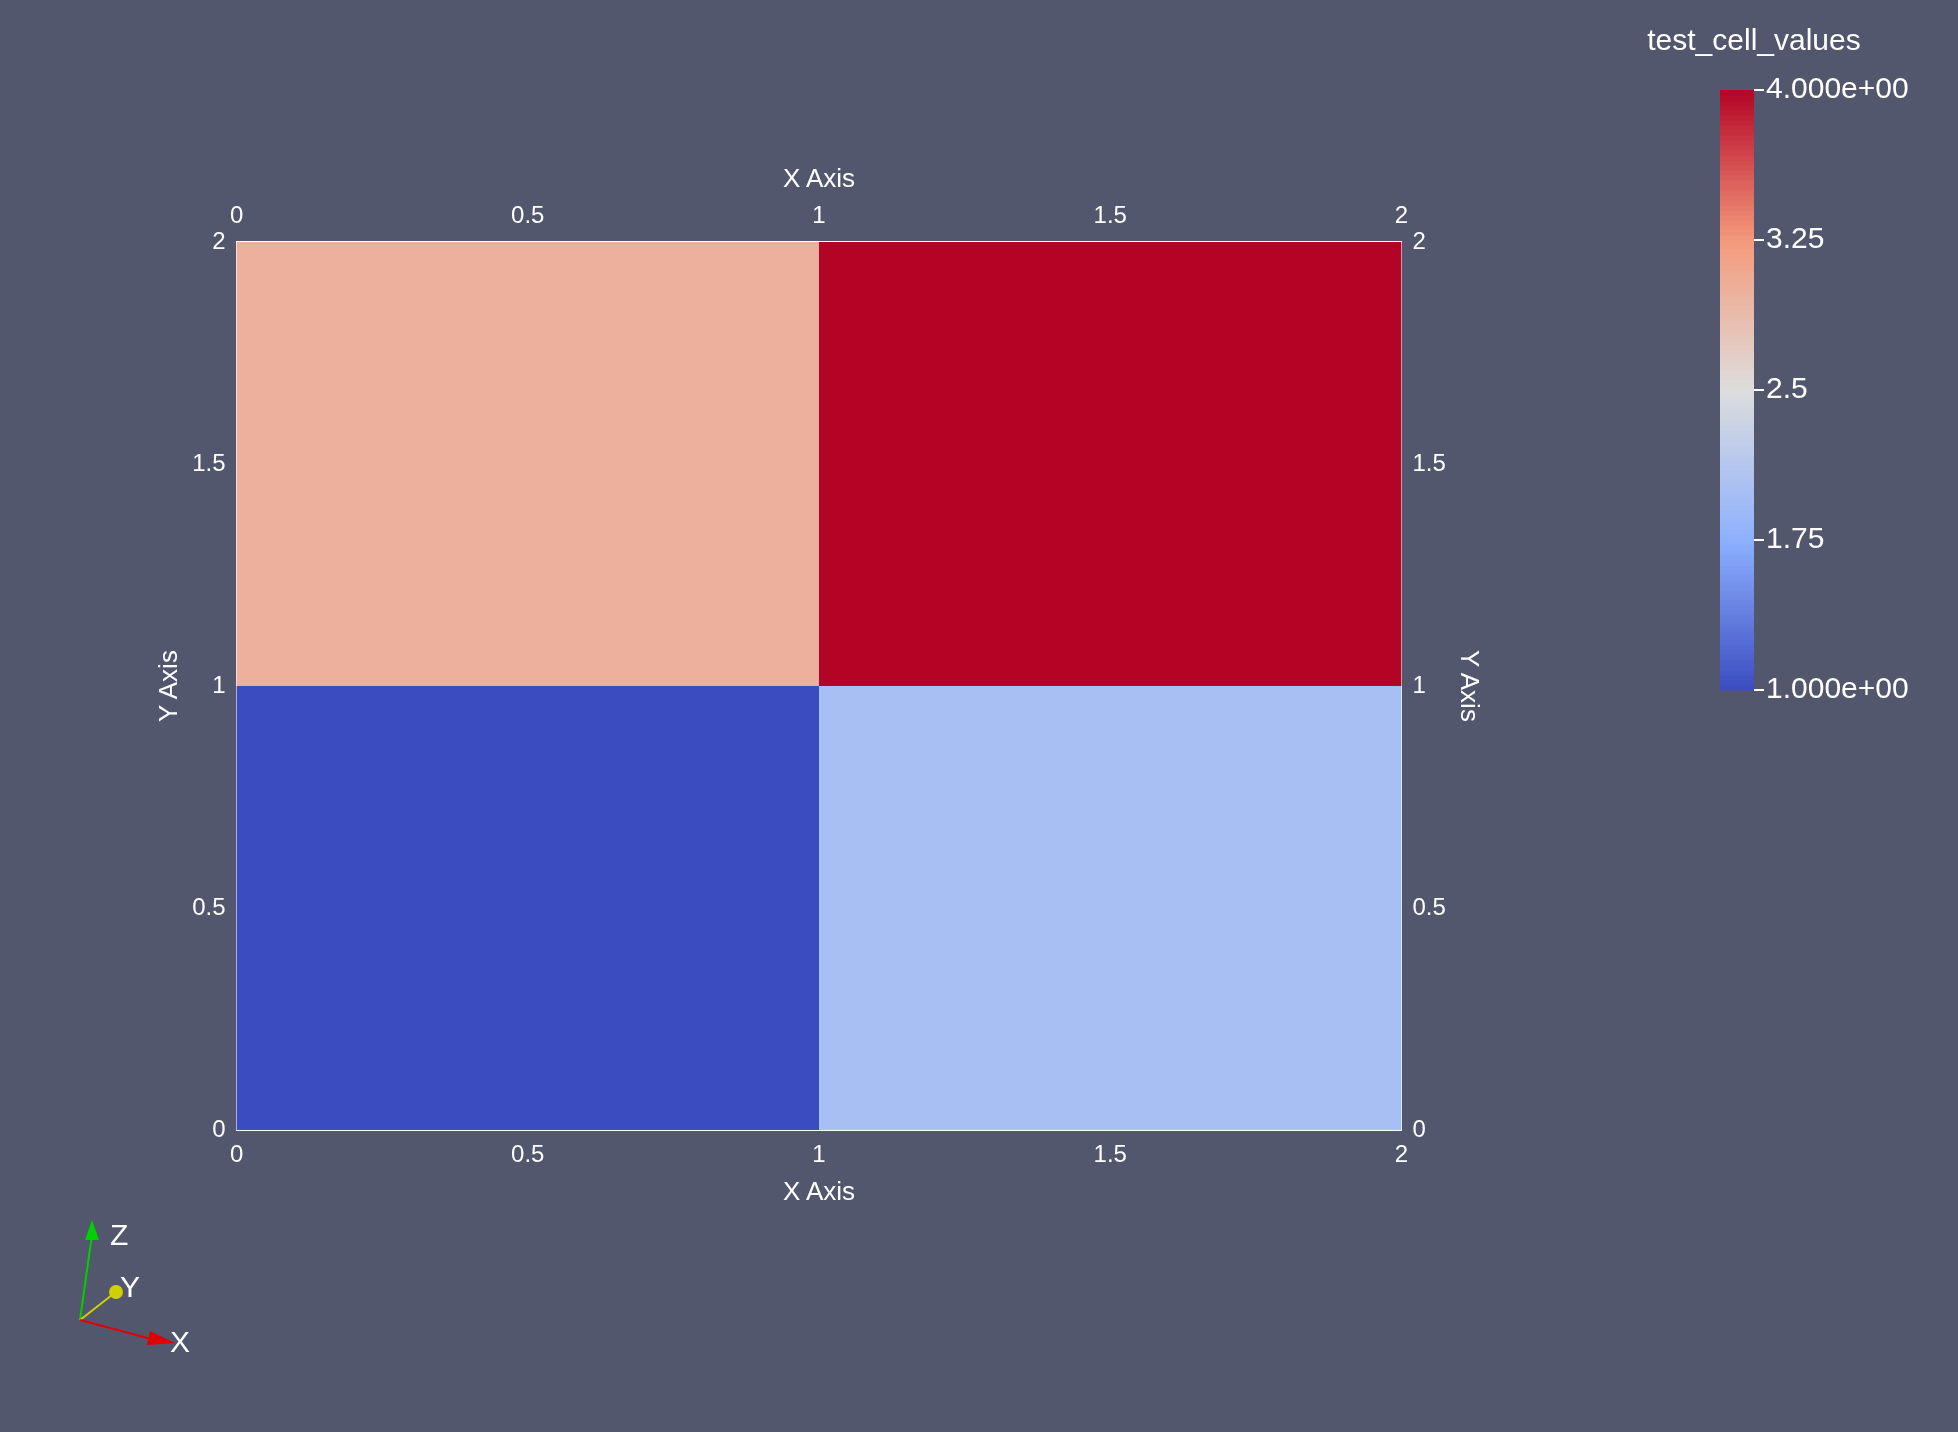  I want to click on x2-tick-label: 2, so click(1401, 215).